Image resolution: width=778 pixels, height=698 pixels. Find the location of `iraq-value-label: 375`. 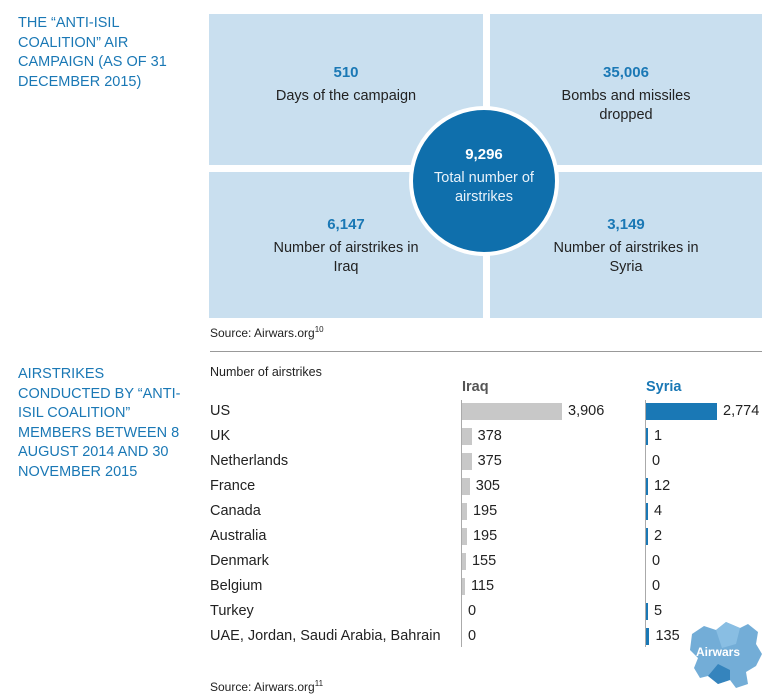

iraq-value-label: 375 is located at coordinates (489, 461).